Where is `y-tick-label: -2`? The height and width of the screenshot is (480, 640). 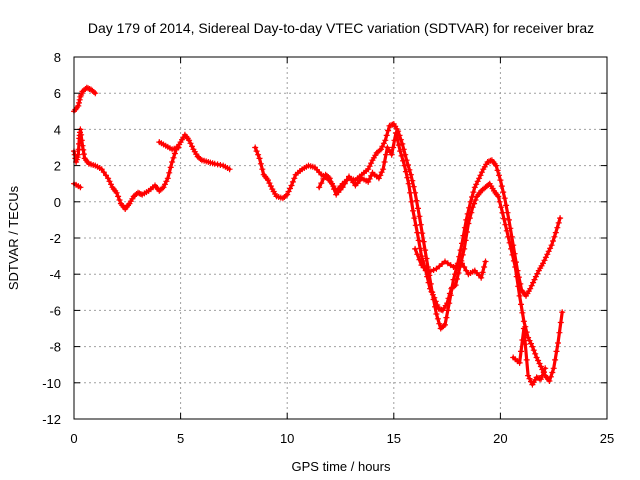 y-tick-label: -2 is located at coordinates (55, 238).